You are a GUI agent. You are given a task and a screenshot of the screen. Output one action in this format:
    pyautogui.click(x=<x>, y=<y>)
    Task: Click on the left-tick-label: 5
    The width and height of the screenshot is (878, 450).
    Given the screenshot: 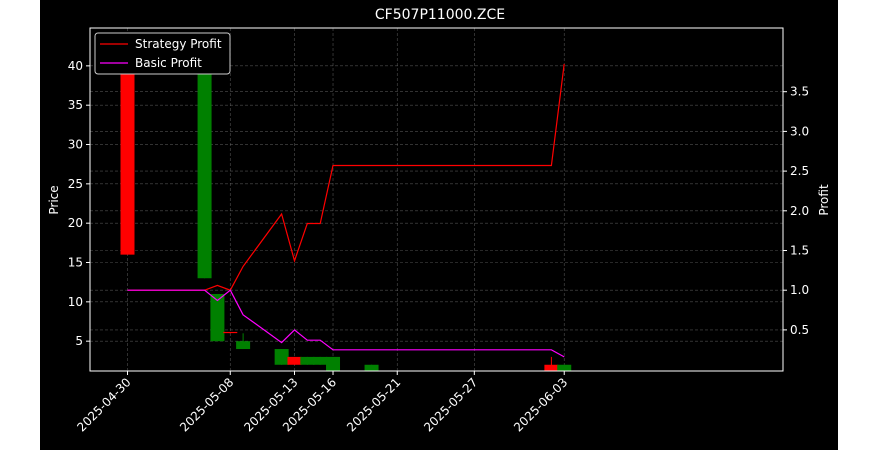 What is the action you would take?
    pyautogui.click(x=79, y=341)
    